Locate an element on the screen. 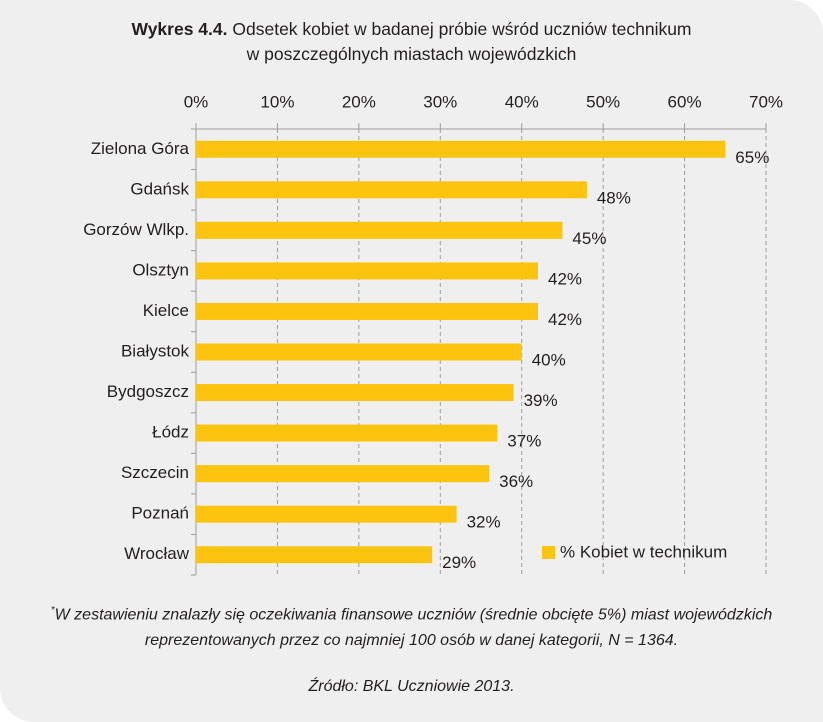  y-tick-label: Kielce is located at coordinates (166, 310).